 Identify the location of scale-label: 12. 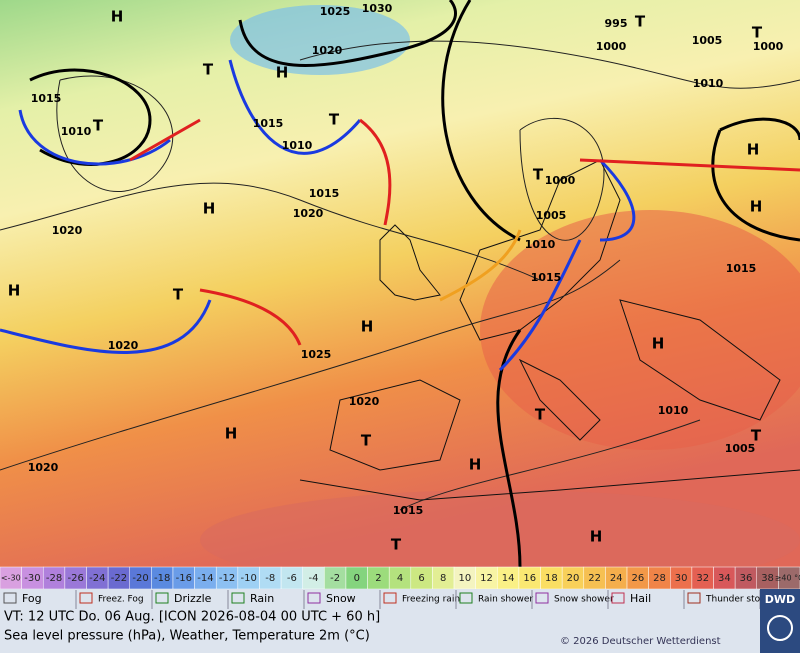
(486, 578).